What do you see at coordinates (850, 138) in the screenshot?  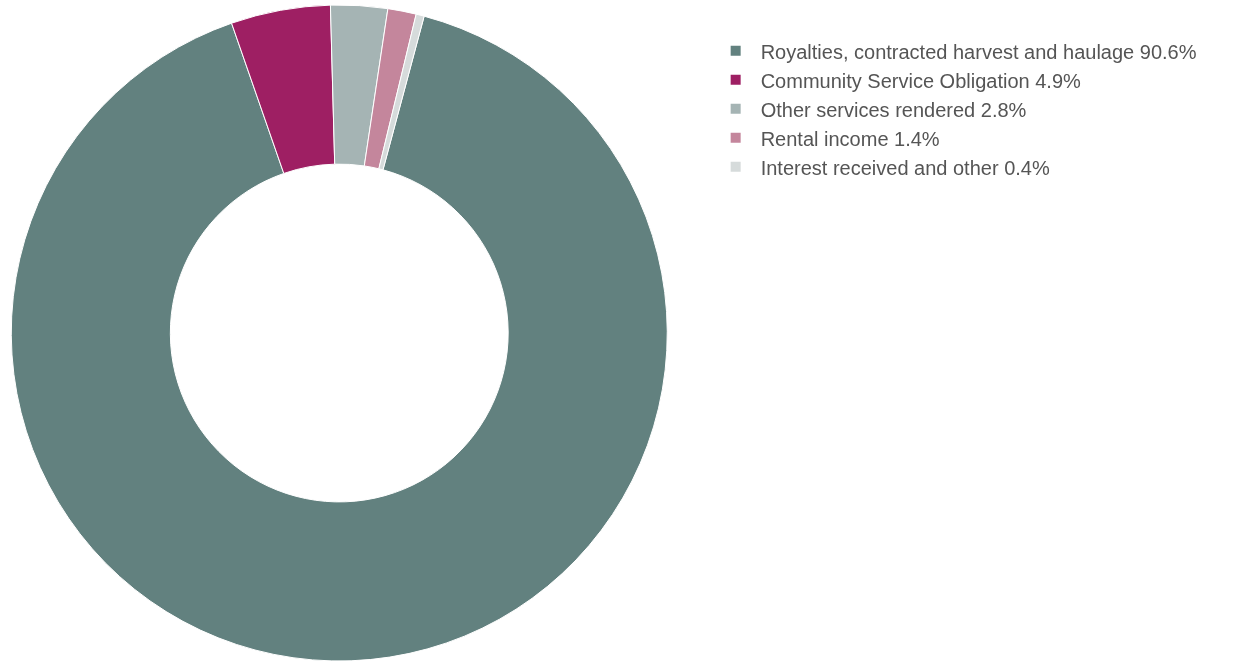 I see `legend-label: Rental income 1.4%` at bounding box center [850, 138].